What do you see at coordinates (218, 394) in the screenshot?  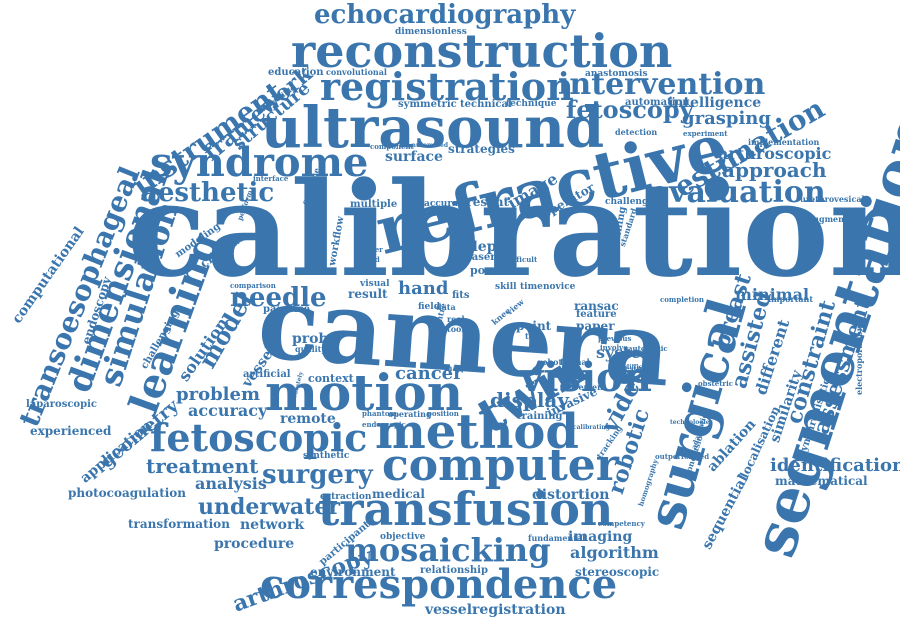 I see `word-problem: problem` at bounding box center [218, 394].